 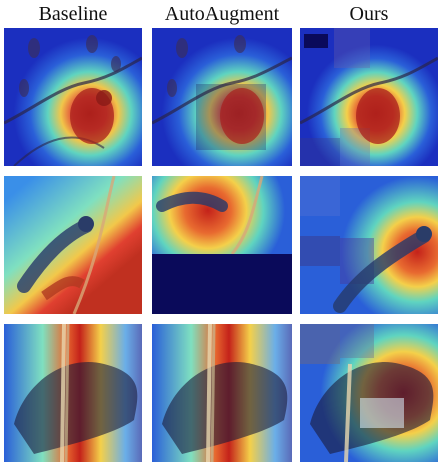 I want to click on column-header-baseline: Baseline, so click(x=73, y=14).